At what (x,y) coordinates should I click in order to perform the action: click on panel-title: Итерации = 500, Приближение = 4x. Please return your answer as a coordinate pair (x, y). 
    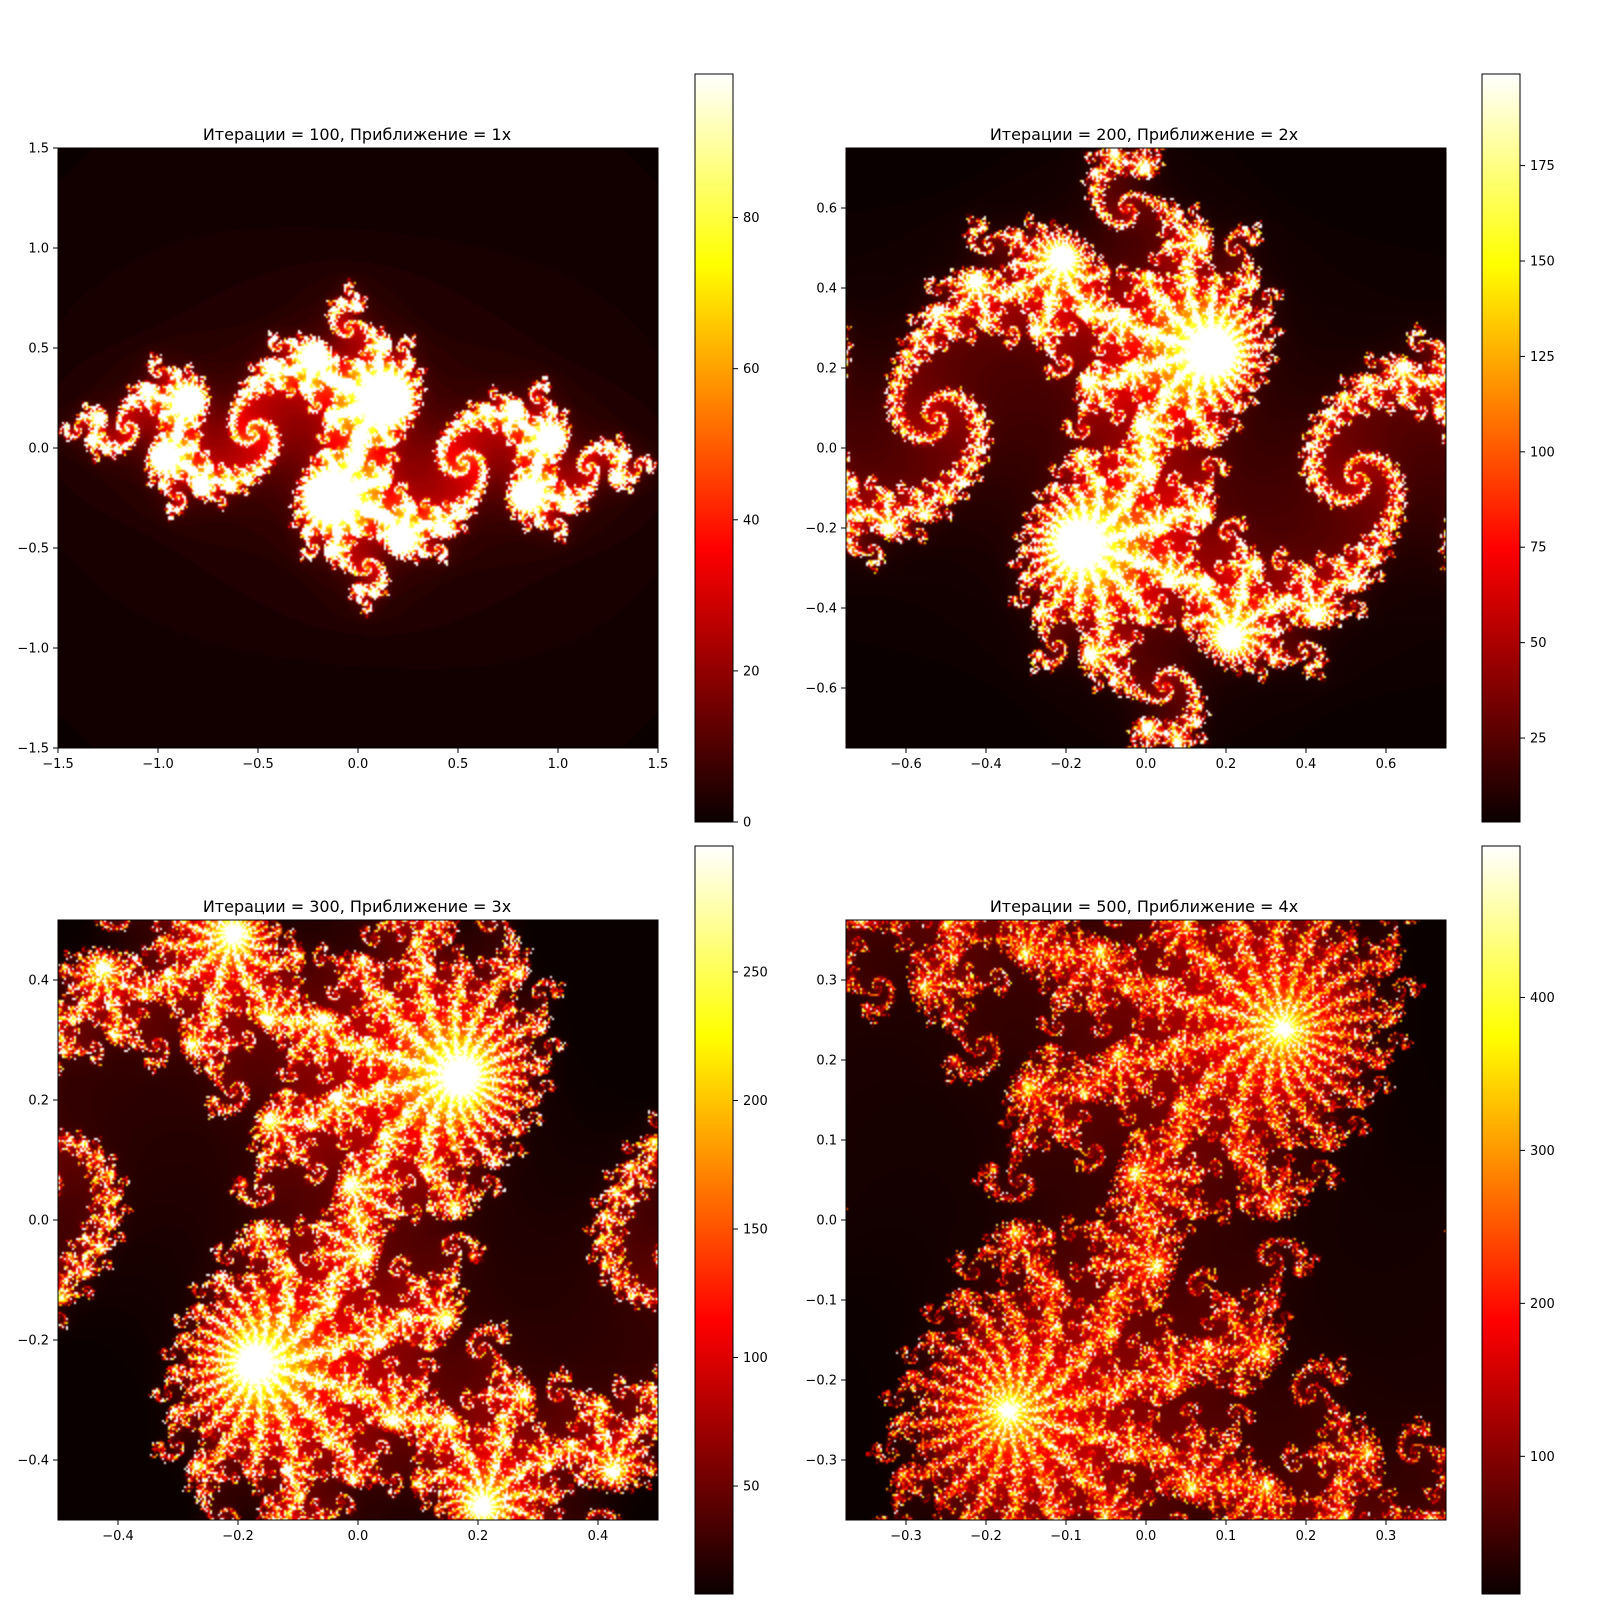
    Looking at the image, I should click on (1144, 906).